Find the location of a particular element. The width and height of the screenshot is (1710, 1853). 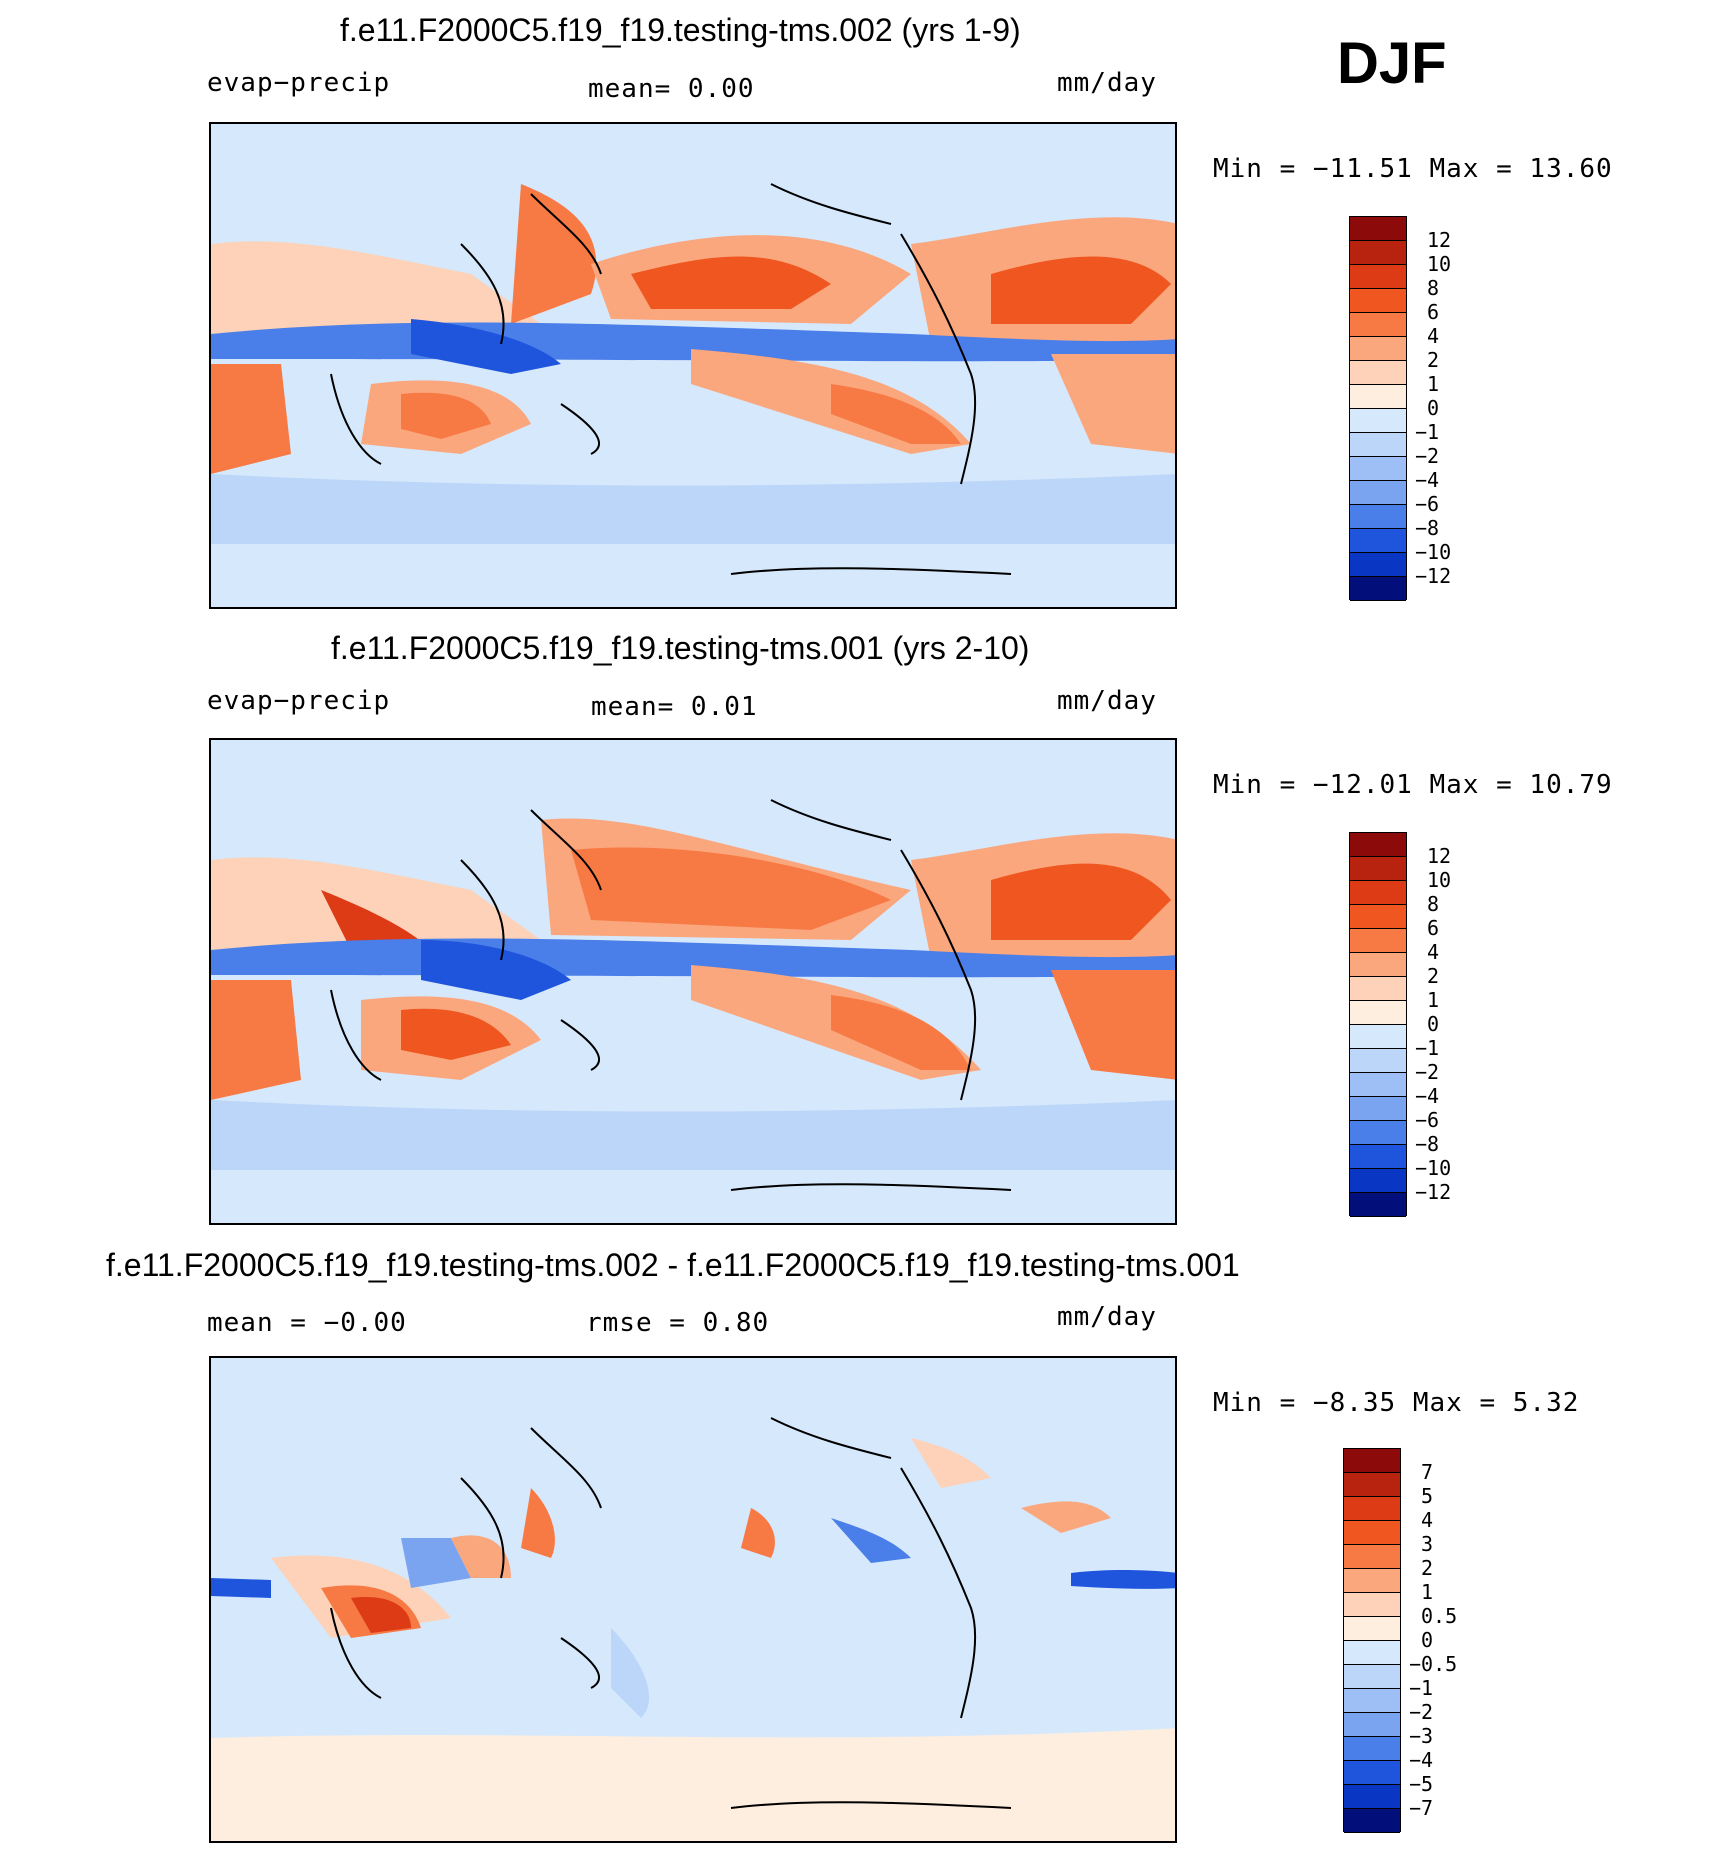

panel-1-map-field is located at coordinates (693, 365).